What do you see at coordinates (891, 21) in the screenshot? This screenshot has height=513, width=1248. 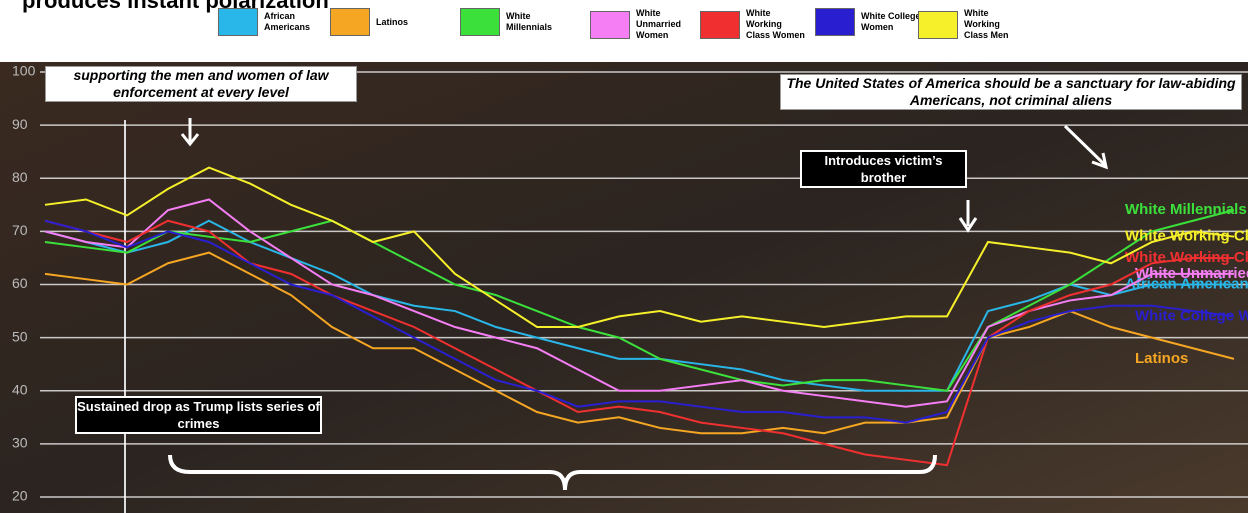 I see `legend-label: White College Women` at bounding box center [891, 21].